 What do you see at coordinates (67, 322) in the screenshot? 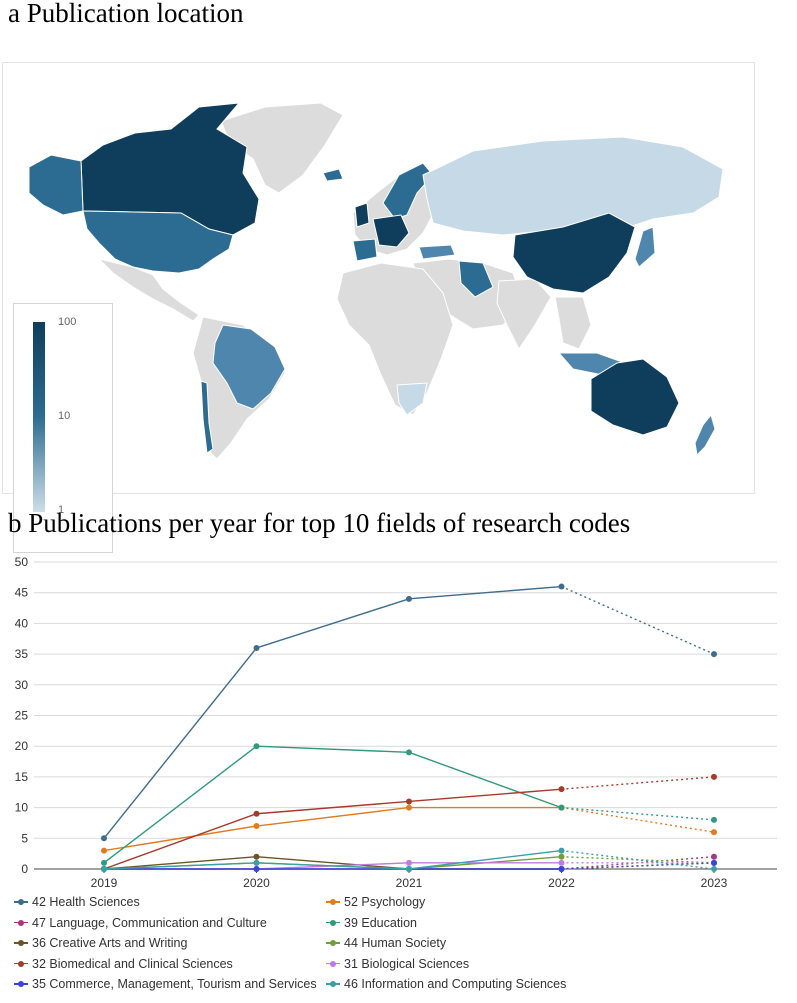
I see `legend-label-max: 100` at bounding box center [67, 322].